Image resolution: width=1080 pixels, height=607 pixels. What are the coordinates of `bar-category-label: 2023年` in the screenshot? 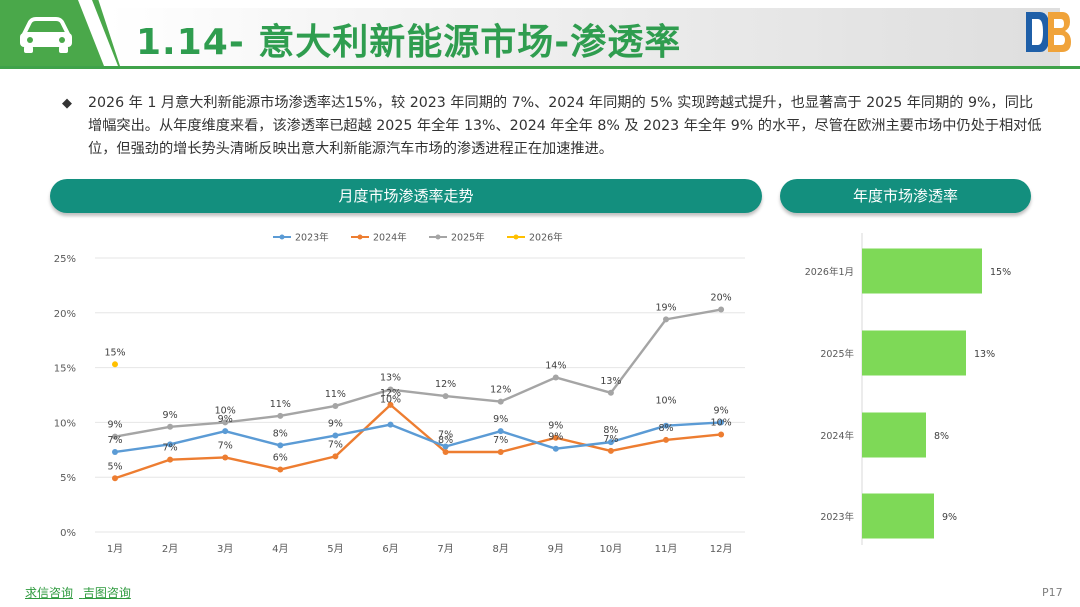 It's located at (837, 517).